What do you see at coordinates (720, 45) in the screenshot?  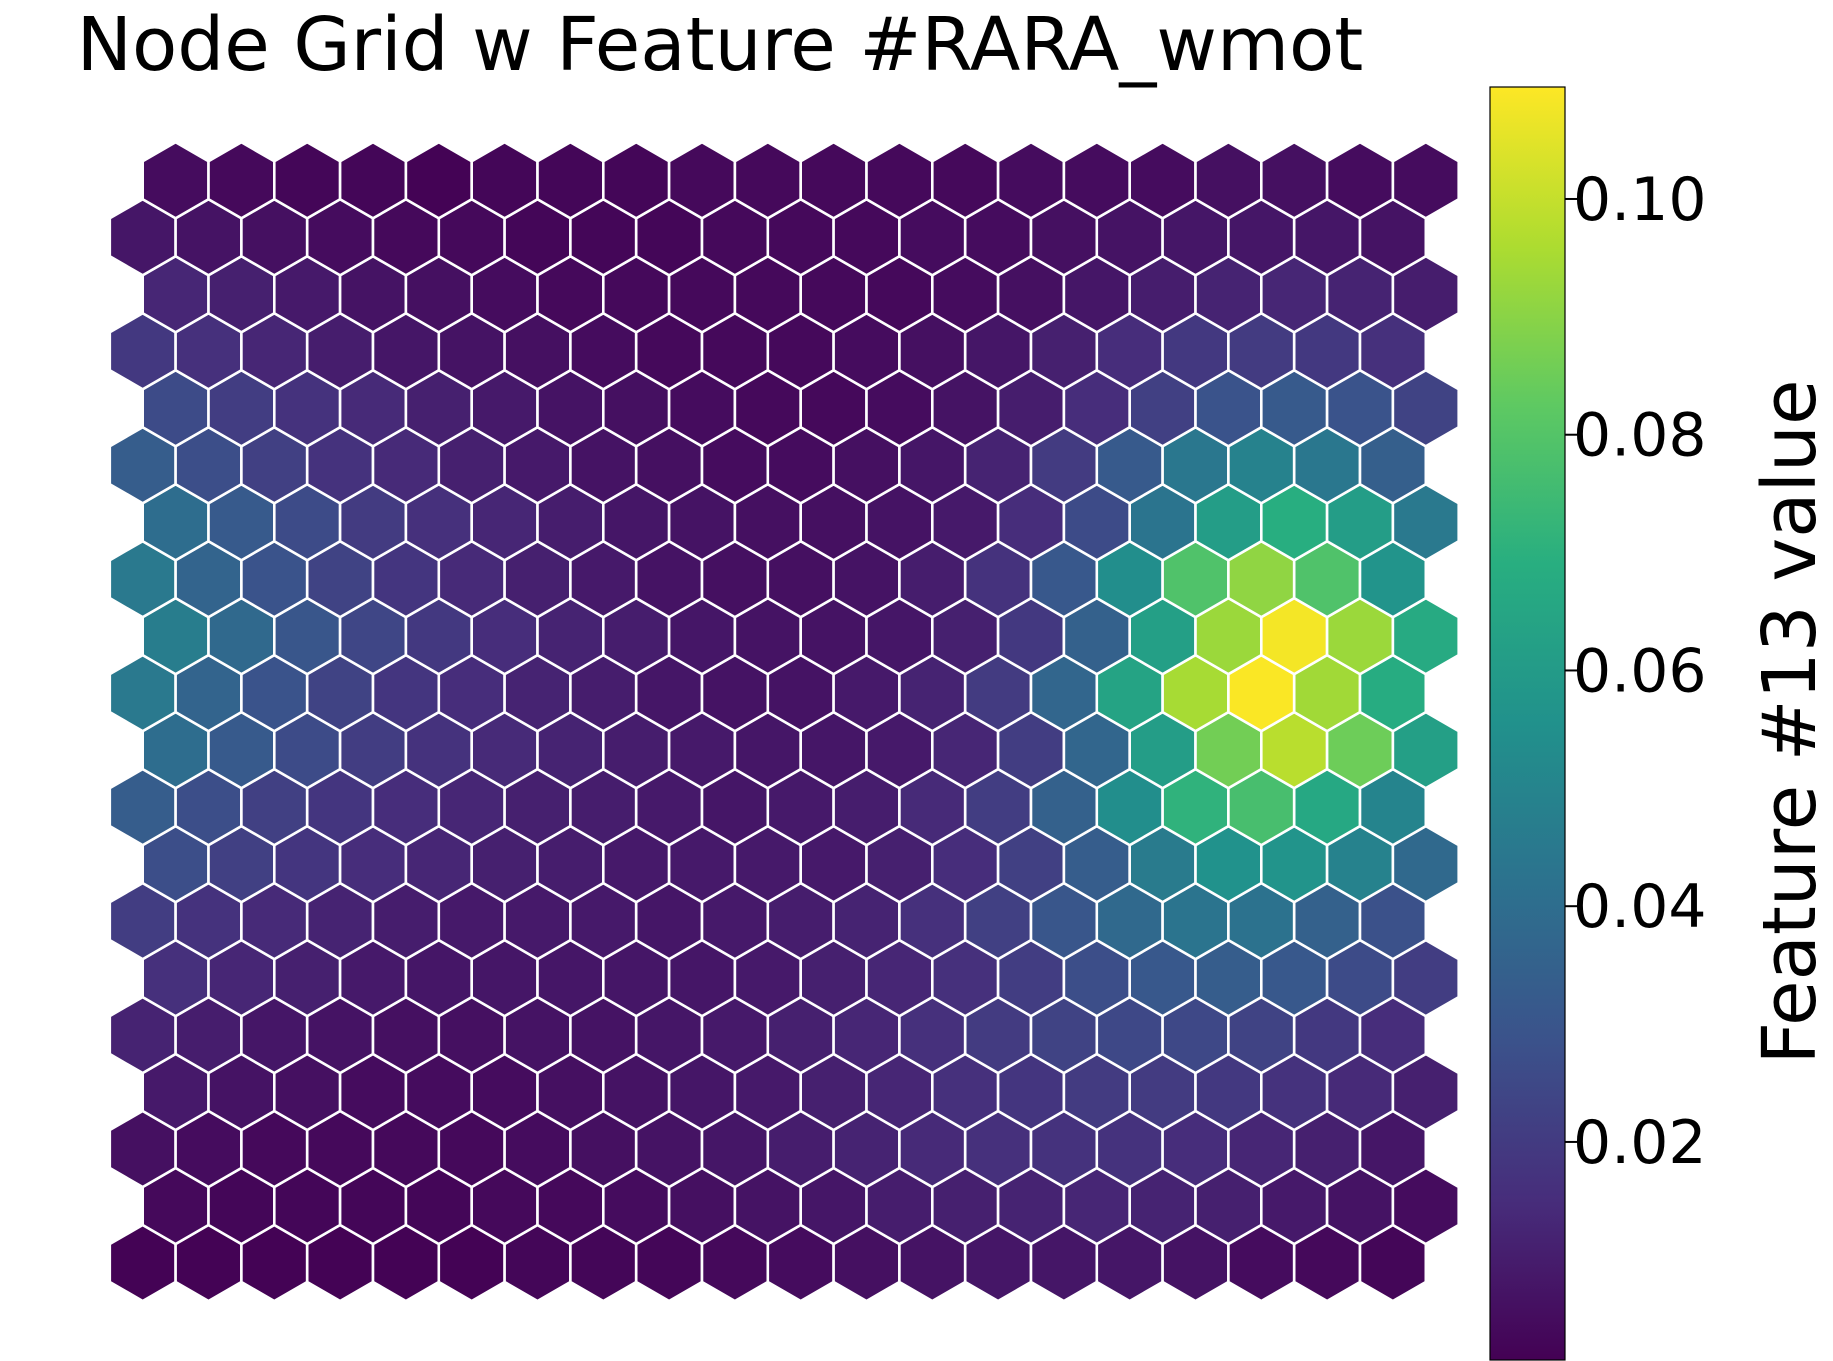 I see `chart-title: Node Grid w Feature #RARA_wmot` at bounding box center [720, 45].